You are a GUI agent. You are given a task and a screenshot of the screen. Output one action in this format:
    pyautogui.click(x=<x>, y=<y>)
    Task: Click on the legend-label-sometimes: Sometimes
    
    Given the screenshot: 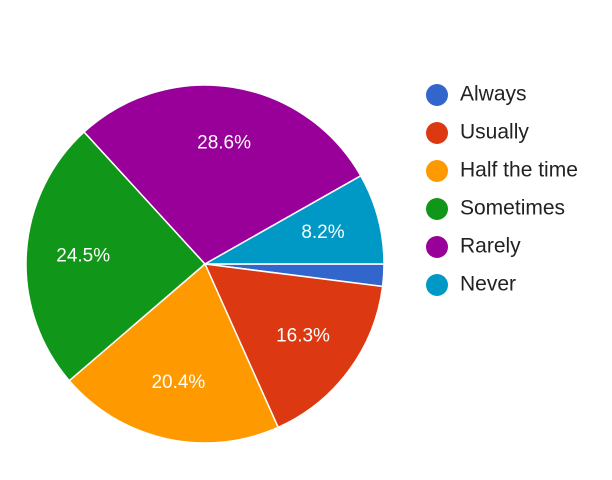 What is the action you would take?
    pyautogui.click(x=512, y=208)
    